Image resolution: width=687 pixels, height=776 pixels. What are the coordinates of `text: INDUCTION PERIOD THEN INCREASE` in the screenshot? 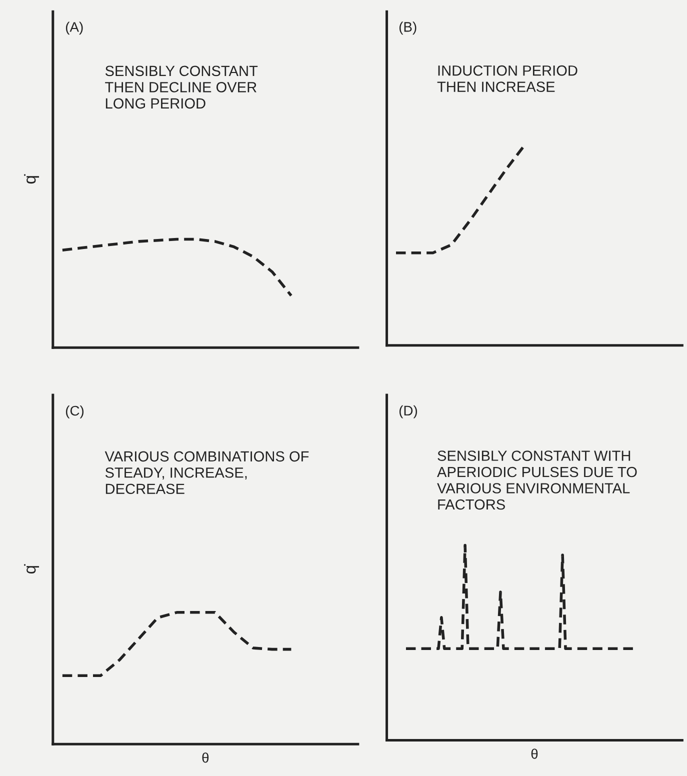 It's located at (507, 78).